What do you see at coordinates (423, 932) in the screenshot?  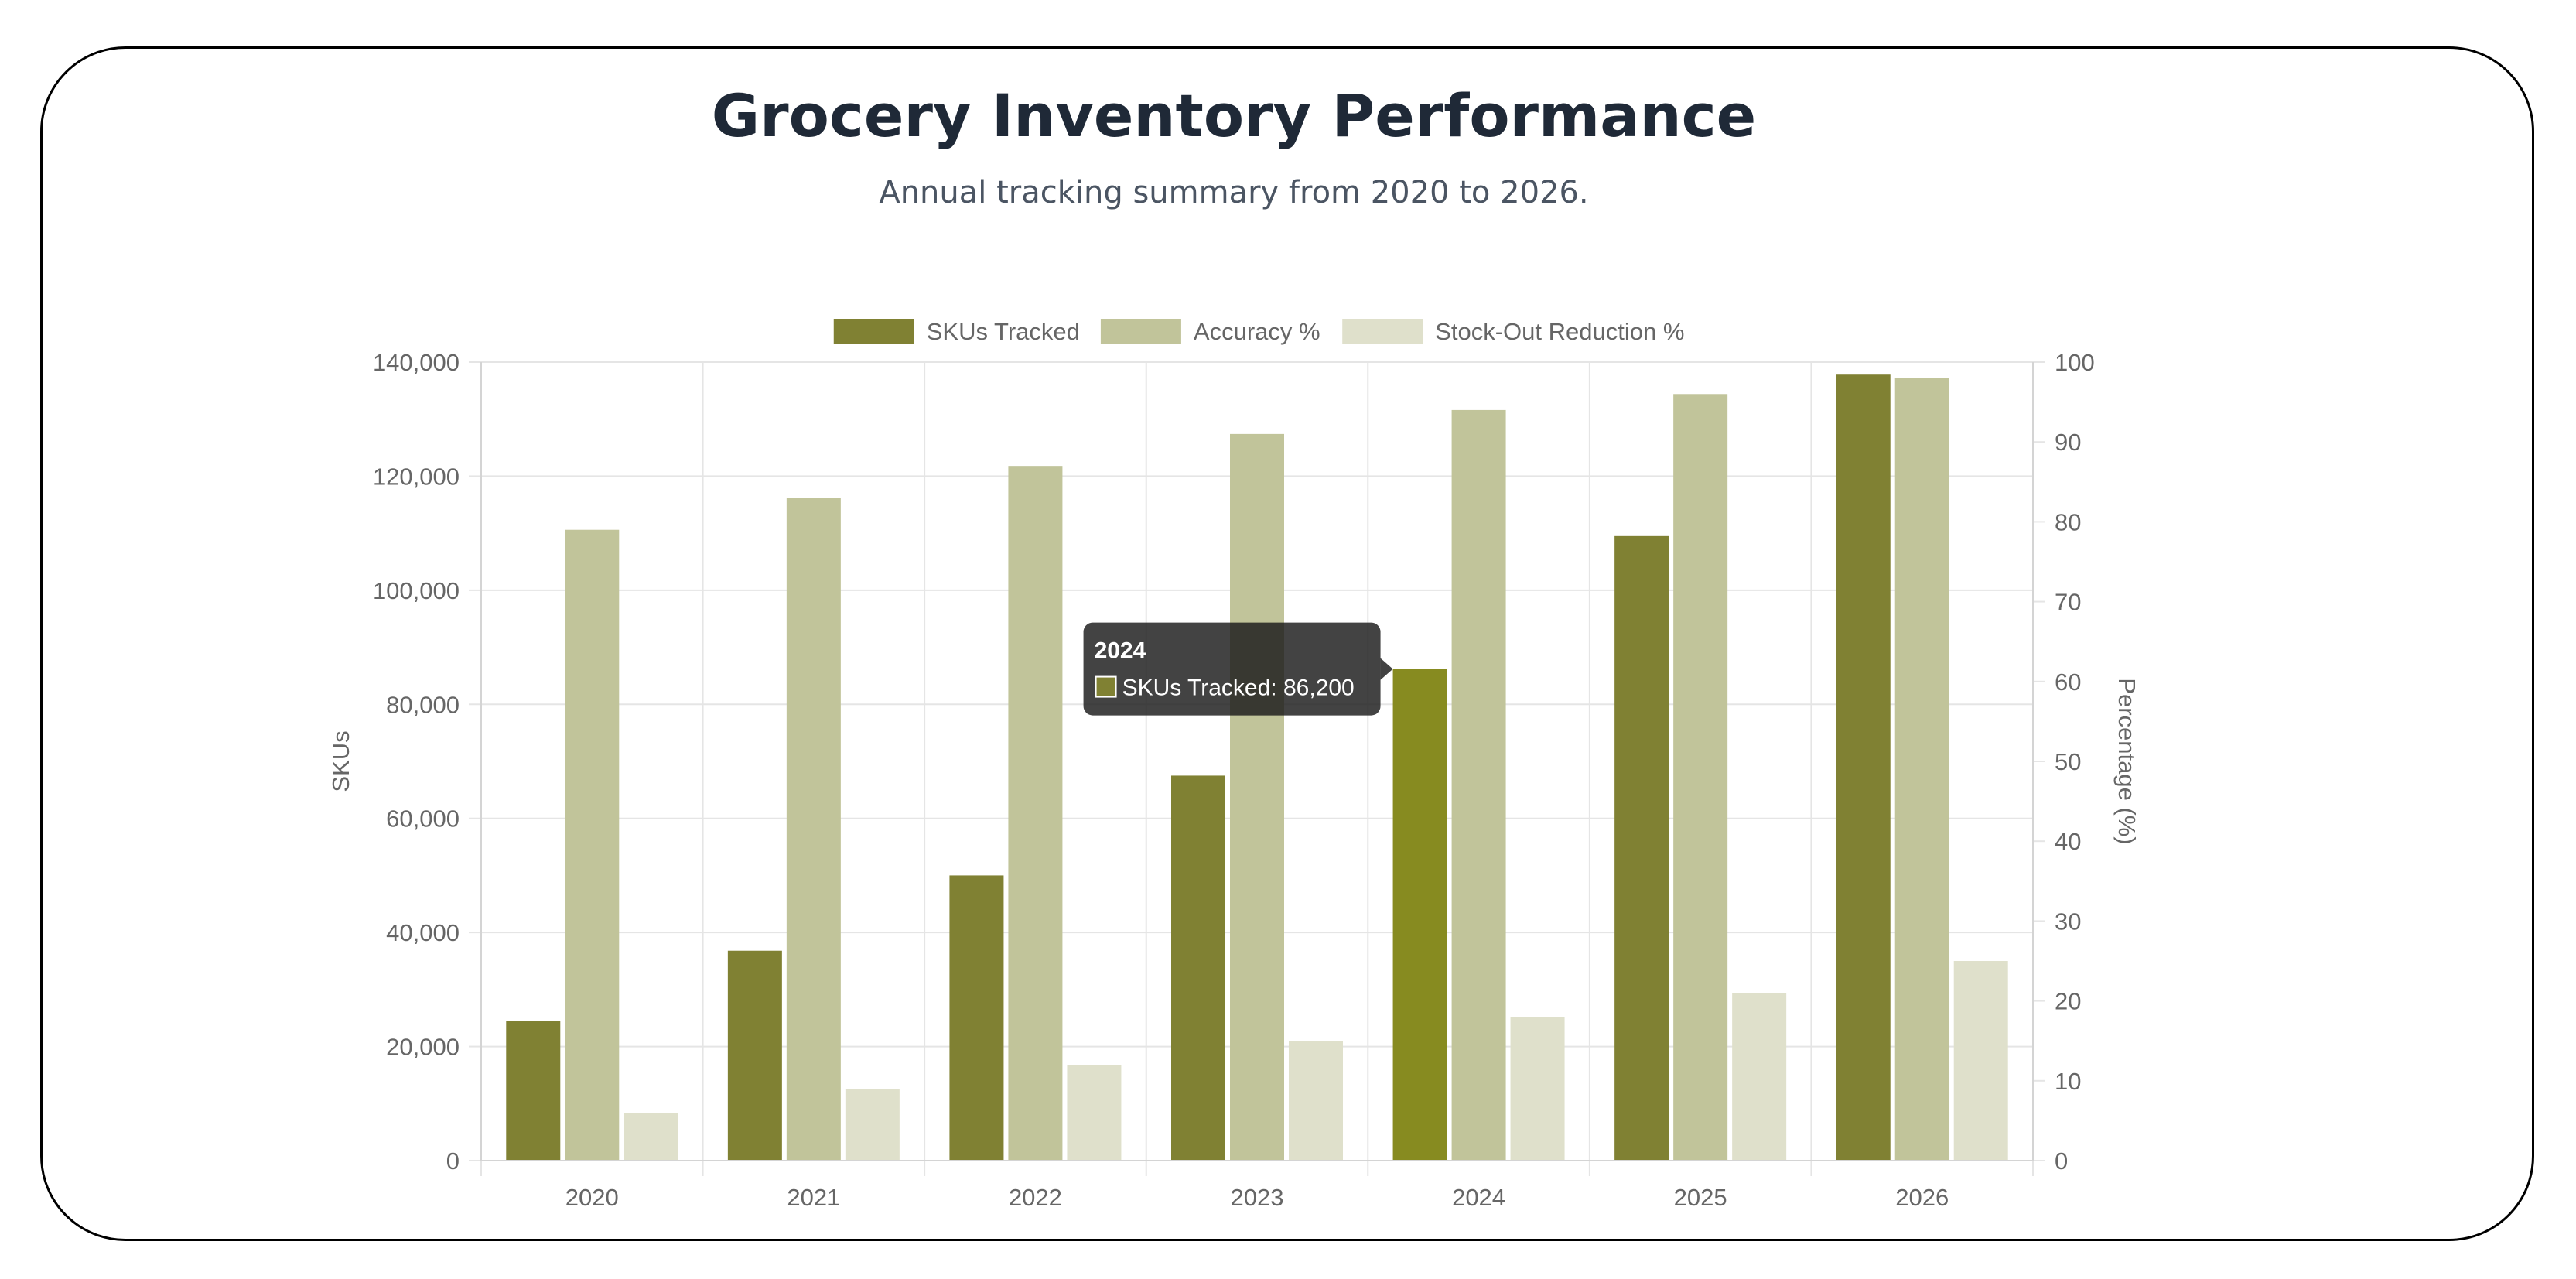 I see `y-left-tick-label: 40,000` at bounding box center [423, 932].